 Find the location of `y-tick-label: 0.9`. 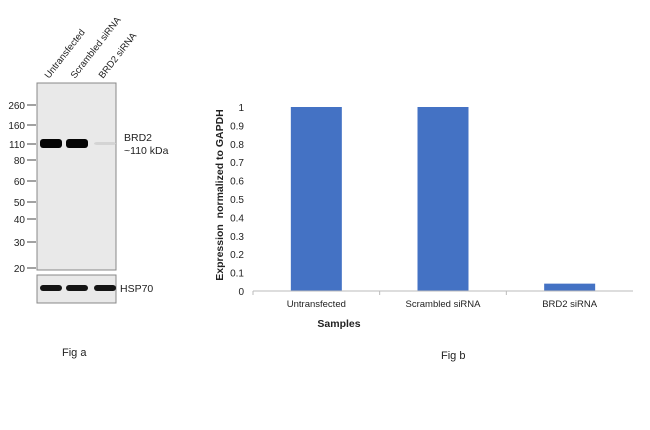

y-tick-label: 0.9 is located at coordinates (237, 126).